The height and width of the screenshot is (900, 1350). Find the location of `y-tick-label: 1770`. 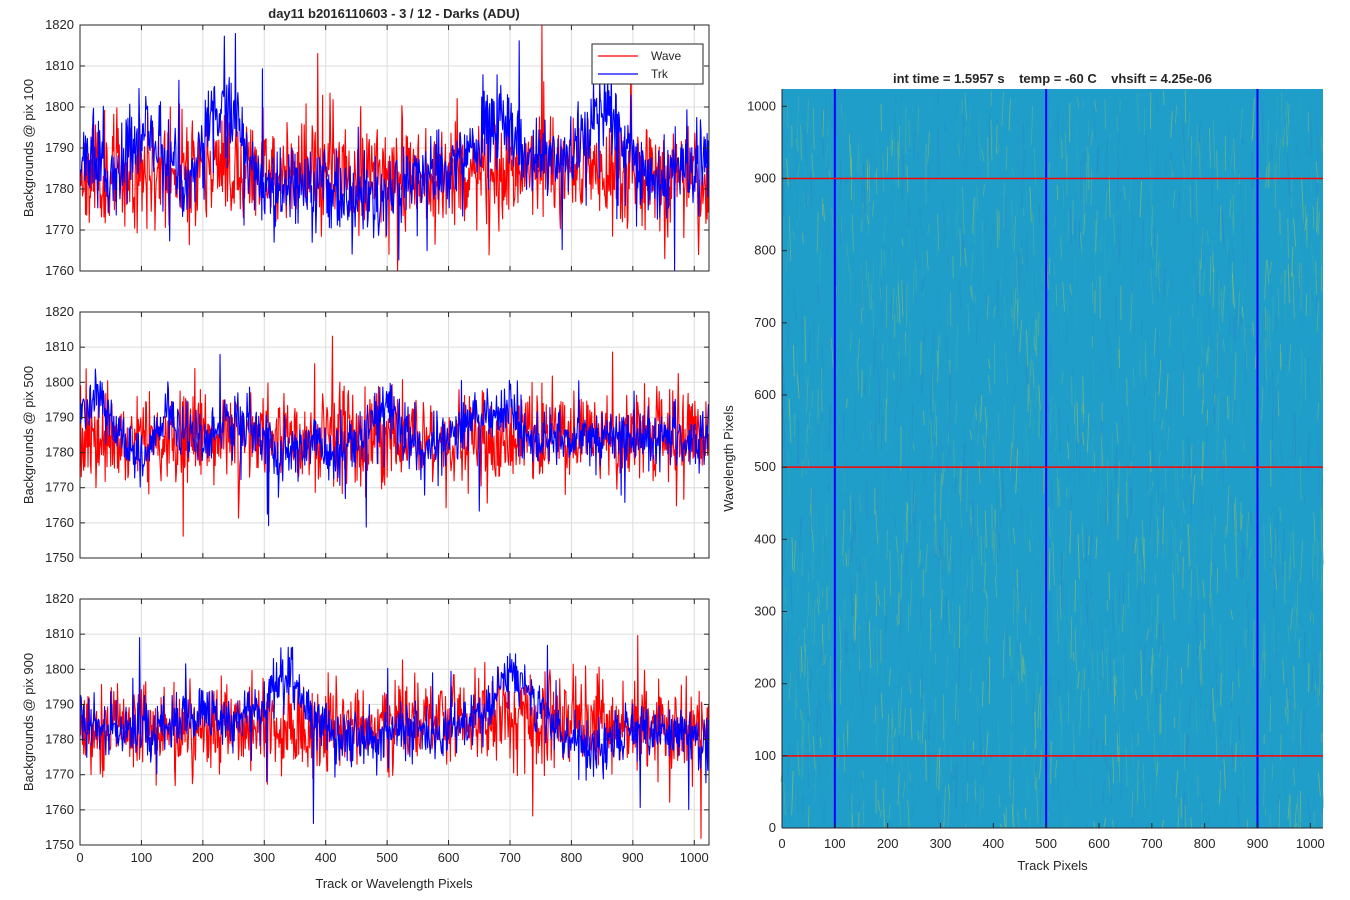

y-tick-label: 1770 is located at coordinates (59, 774).